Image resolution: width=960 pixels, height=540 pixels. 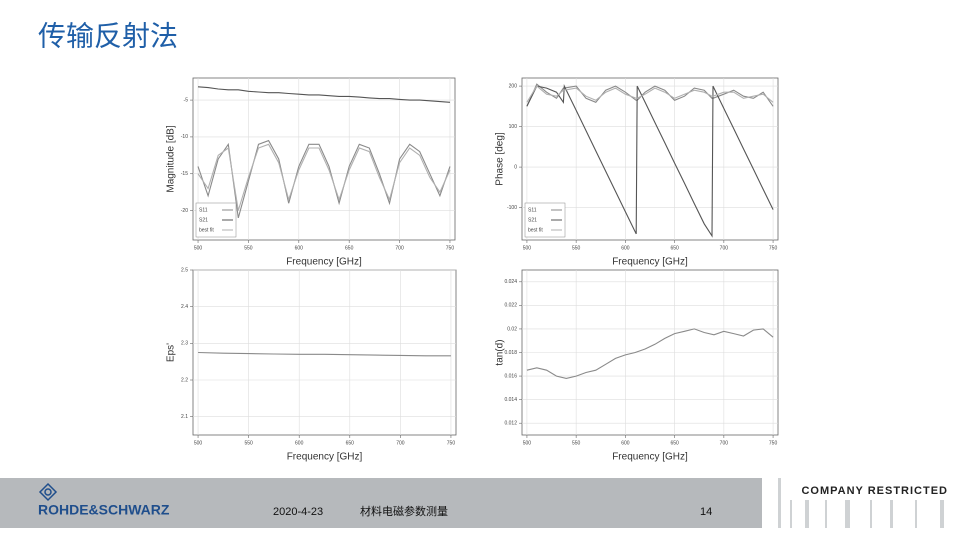 What do you see at coordinates (510, 424) in the screenshot?
I see `y-tick-label: 0.012` at bounding box center [510, 424].